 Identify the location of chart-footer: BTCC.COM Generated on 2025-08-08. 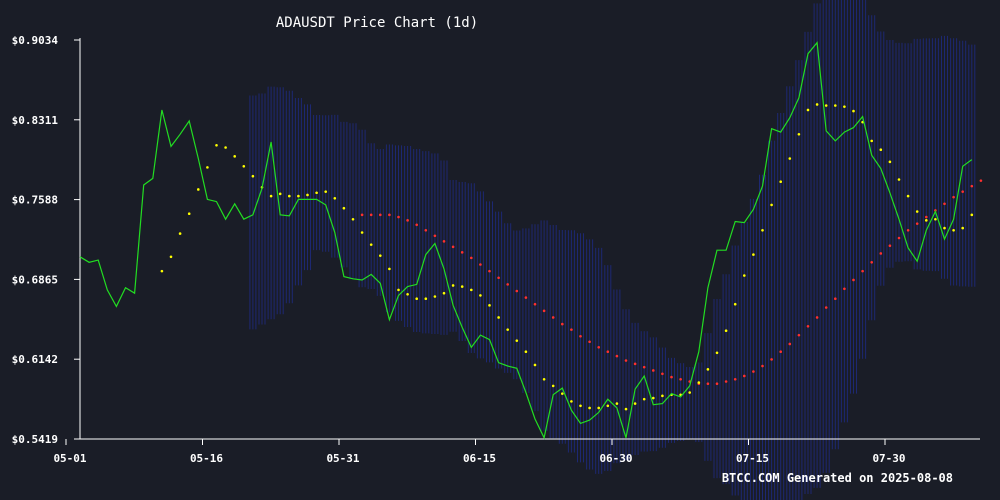
(837, 478).